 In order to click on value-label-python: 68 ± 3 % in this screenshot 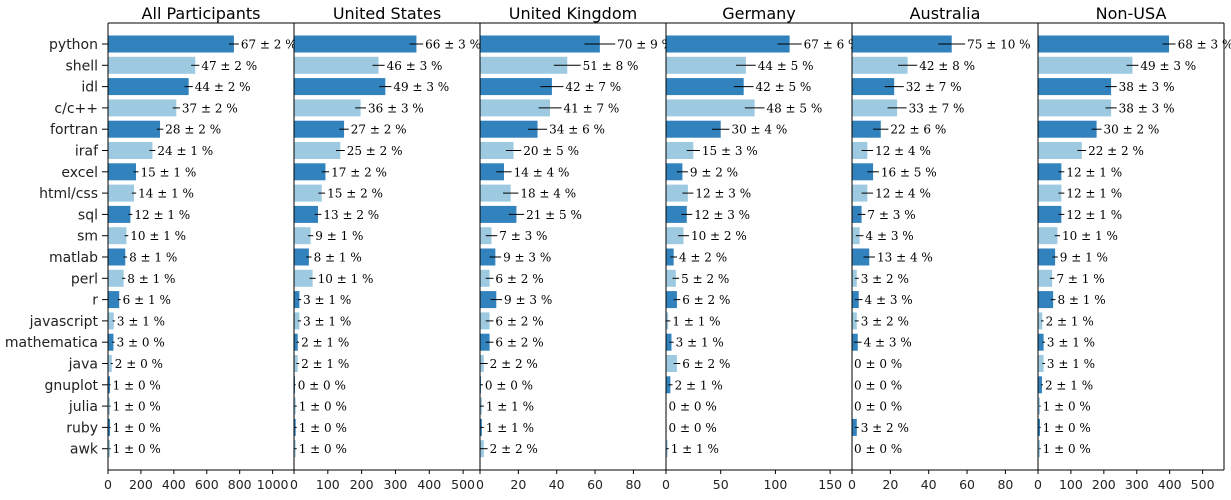, I will do `click(1204, 45)`.